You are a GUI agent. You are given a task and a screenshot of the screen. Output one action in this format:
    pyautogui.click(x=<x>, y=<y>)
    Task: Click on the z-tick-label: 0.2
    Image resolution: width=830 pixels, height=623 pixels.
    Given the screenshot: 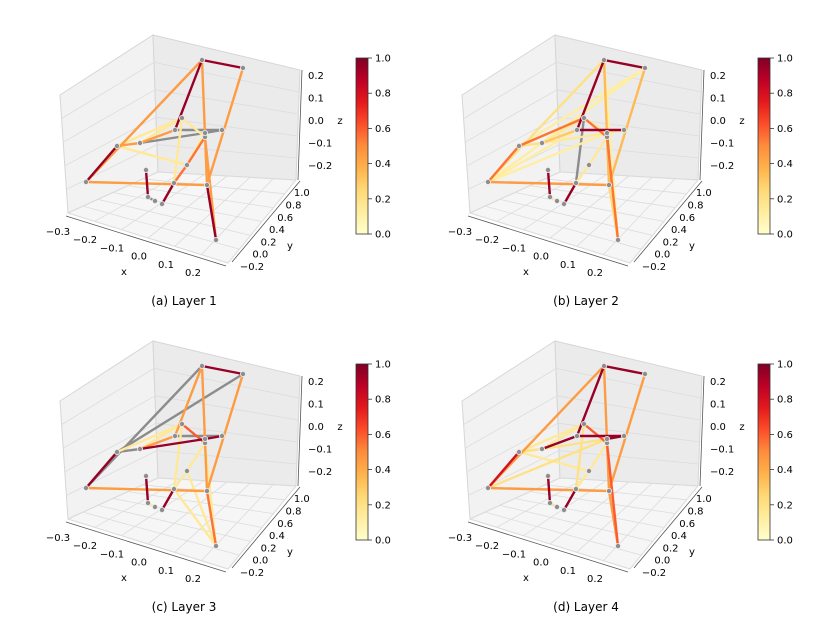 What is the action you would take?
    pyautogui.click(x=316, y=382)
    